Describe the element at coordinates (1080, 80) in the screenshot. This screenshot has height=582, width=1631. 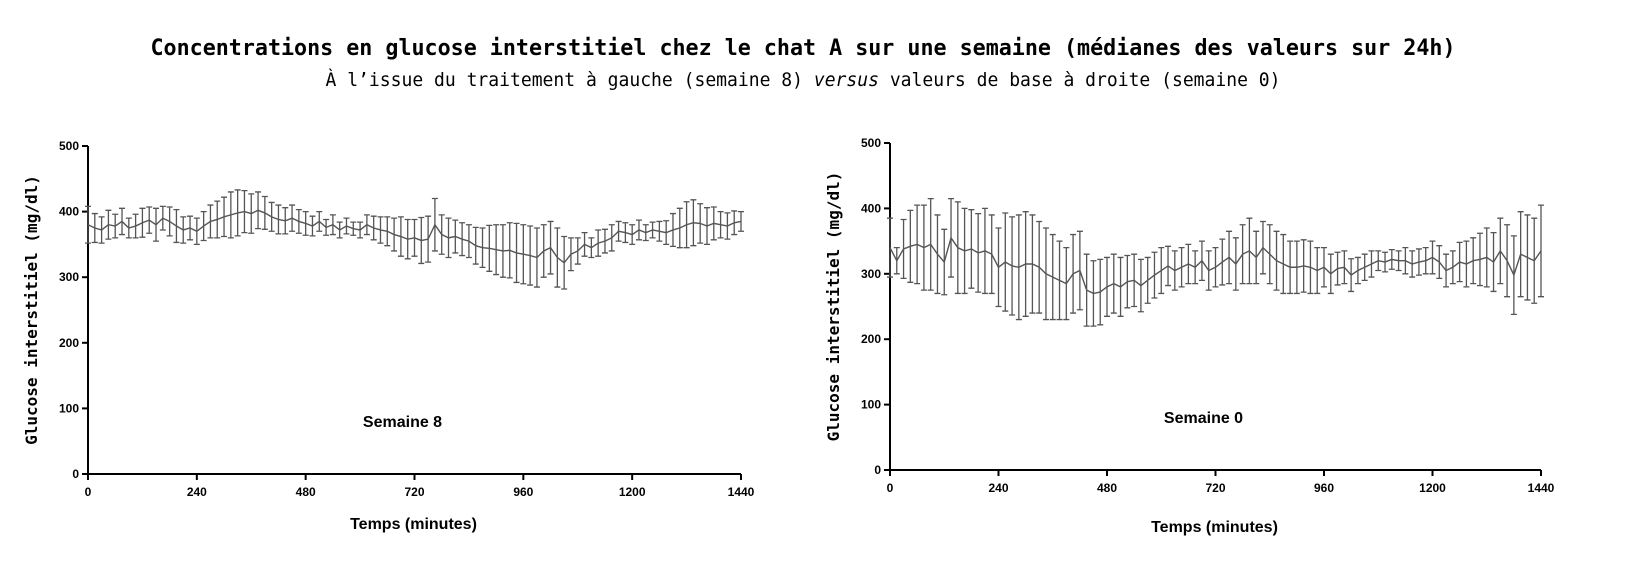
I see `subtitle-part: valeurs de base à droite (semaine 0)` at that location.